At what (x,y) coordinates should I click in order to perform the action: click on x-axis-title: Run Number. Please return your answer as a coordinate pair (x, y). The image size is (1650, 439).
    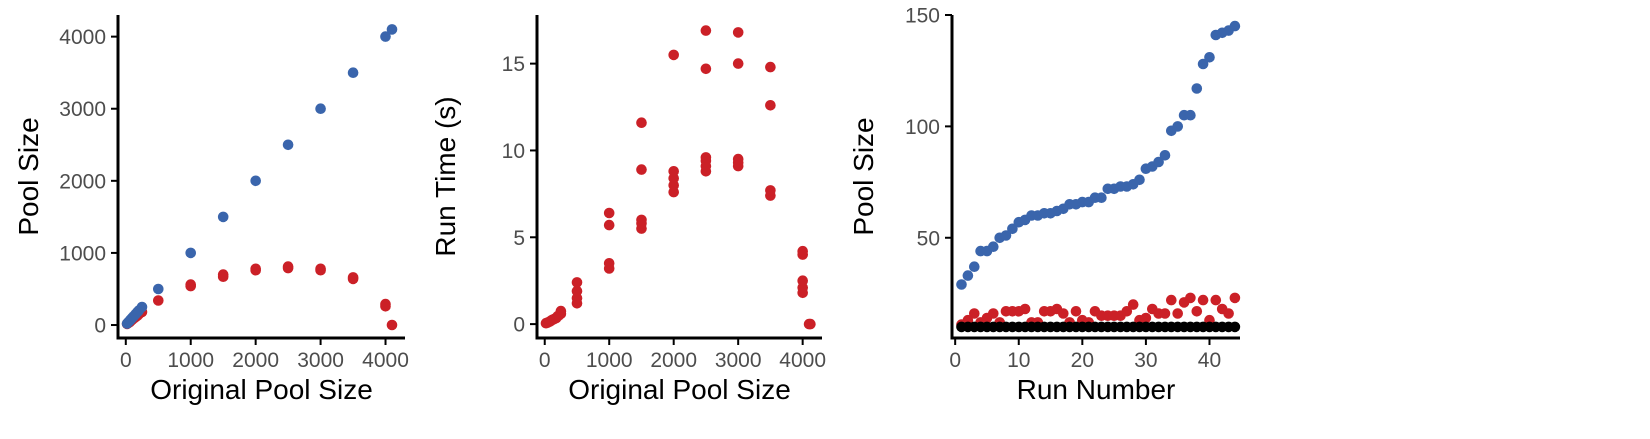
    Looking at the image, I should click on (1096, 389).